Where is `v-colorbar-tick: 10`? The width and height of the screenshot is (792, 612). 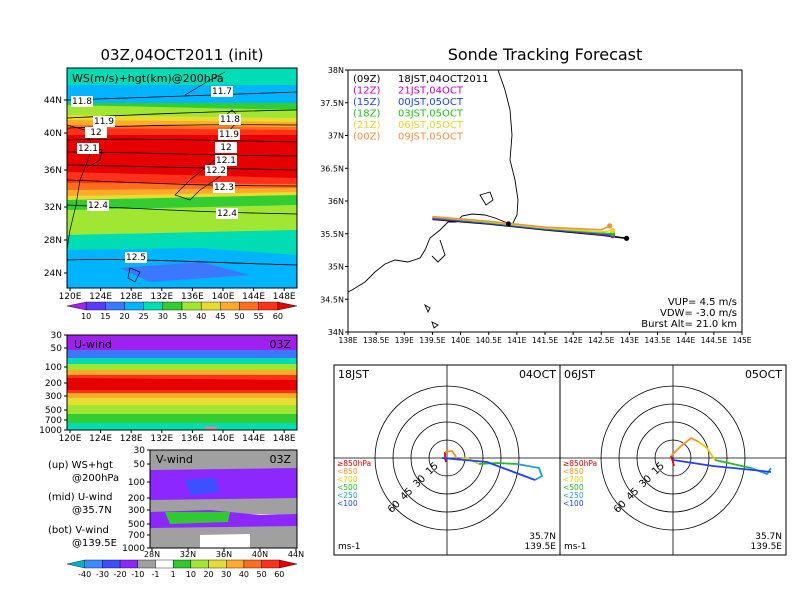
v-colorbar-tick: 10 is located at coordinates (191, 574).